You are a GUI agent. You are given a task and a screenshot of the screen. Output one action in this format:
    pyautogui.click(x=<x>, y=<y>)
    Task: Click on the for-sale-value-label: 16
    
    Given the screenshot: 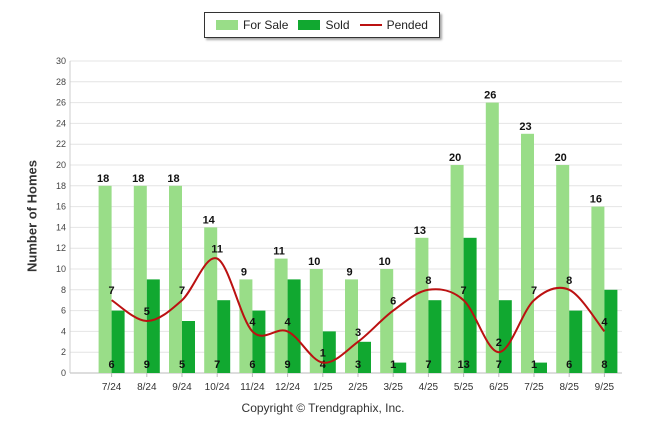 What is the action you would take?
    pyautogui.click(x=596, y=200)
    